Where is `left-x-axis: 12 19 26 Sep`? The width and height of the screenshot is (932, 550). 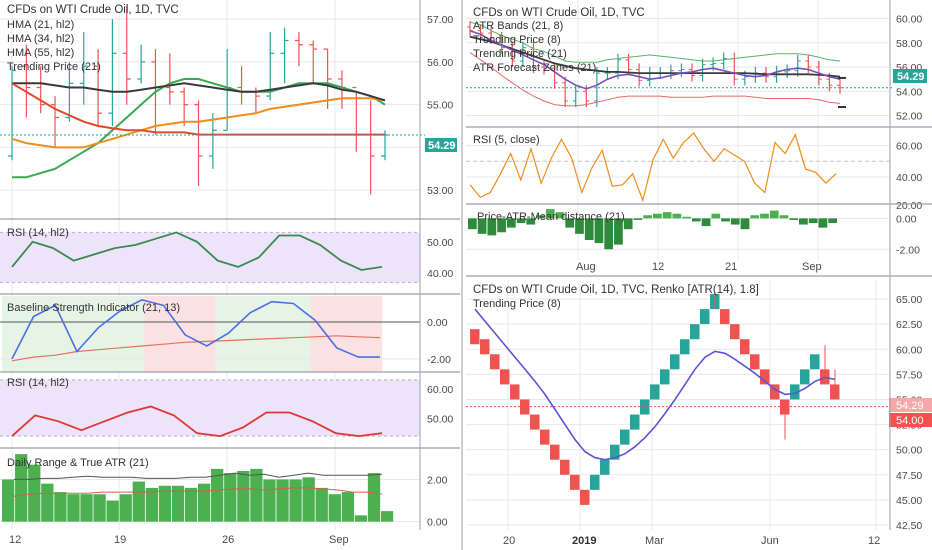 left-x-axis: 12 19 26 Sep is located at coordinates (179, 540).